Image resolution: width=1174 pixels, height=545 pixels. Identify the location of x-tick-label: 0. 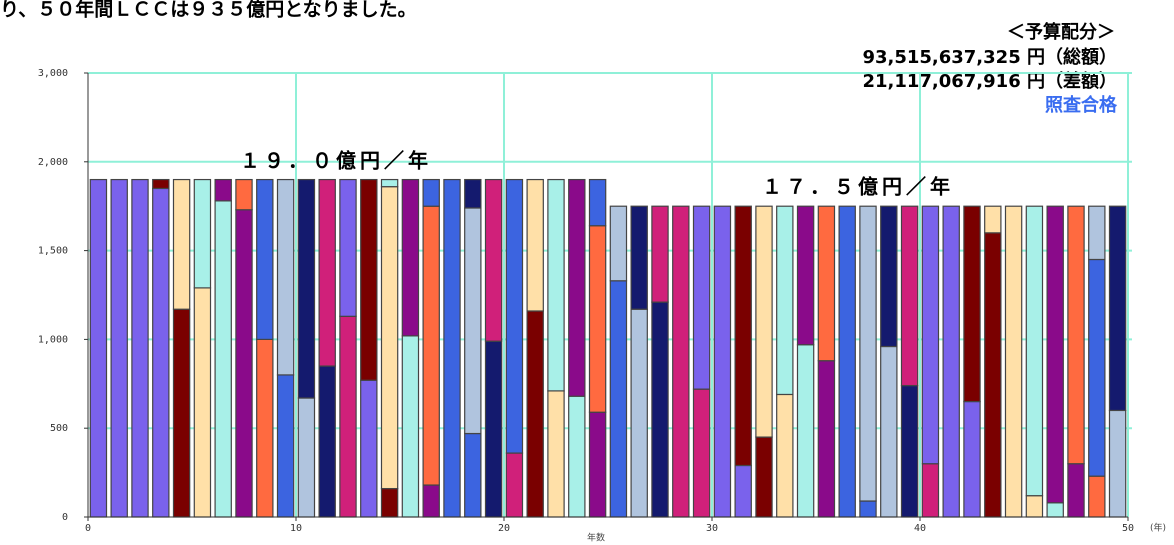
(88, 528).